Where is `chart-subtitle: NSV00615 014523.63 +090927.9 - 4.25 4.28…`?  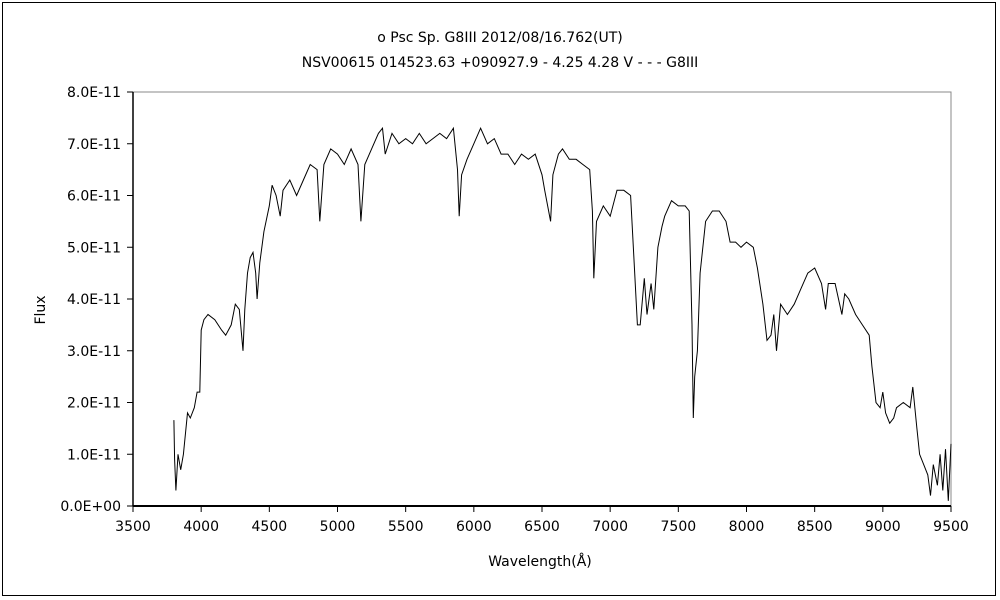
chart-subtitle: NSV00615 014523.63 +090927.9 - 4.25 4.28… is located at coordinates (500, 63).